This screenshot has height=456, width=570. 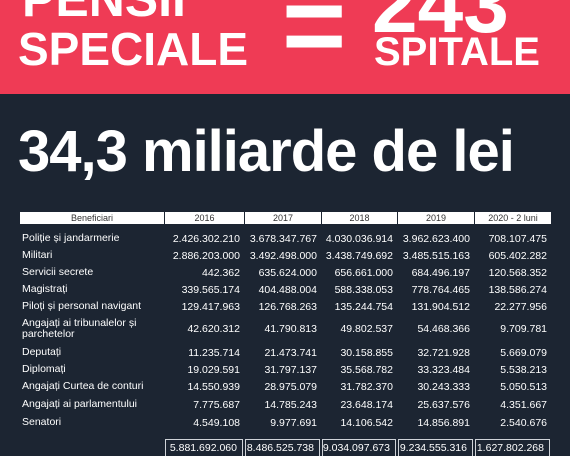 What do you see at coordinates (443, 386) in the screenshot?
I see `value-cell: 30.243.333` at bounding box center [443, 386].